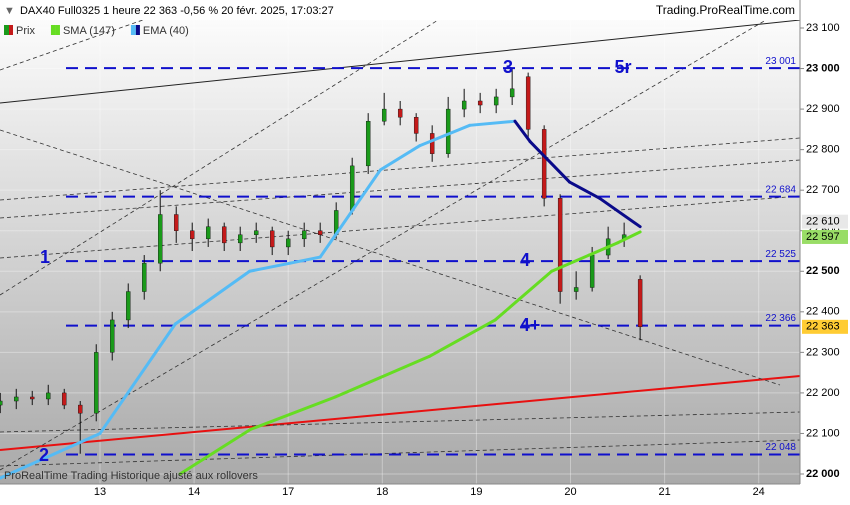 The width and height of the screenshot is (850, 505). Describe the element at coordinates (45, 257) in the screenshot. I see `wave-label: 1` at that location.